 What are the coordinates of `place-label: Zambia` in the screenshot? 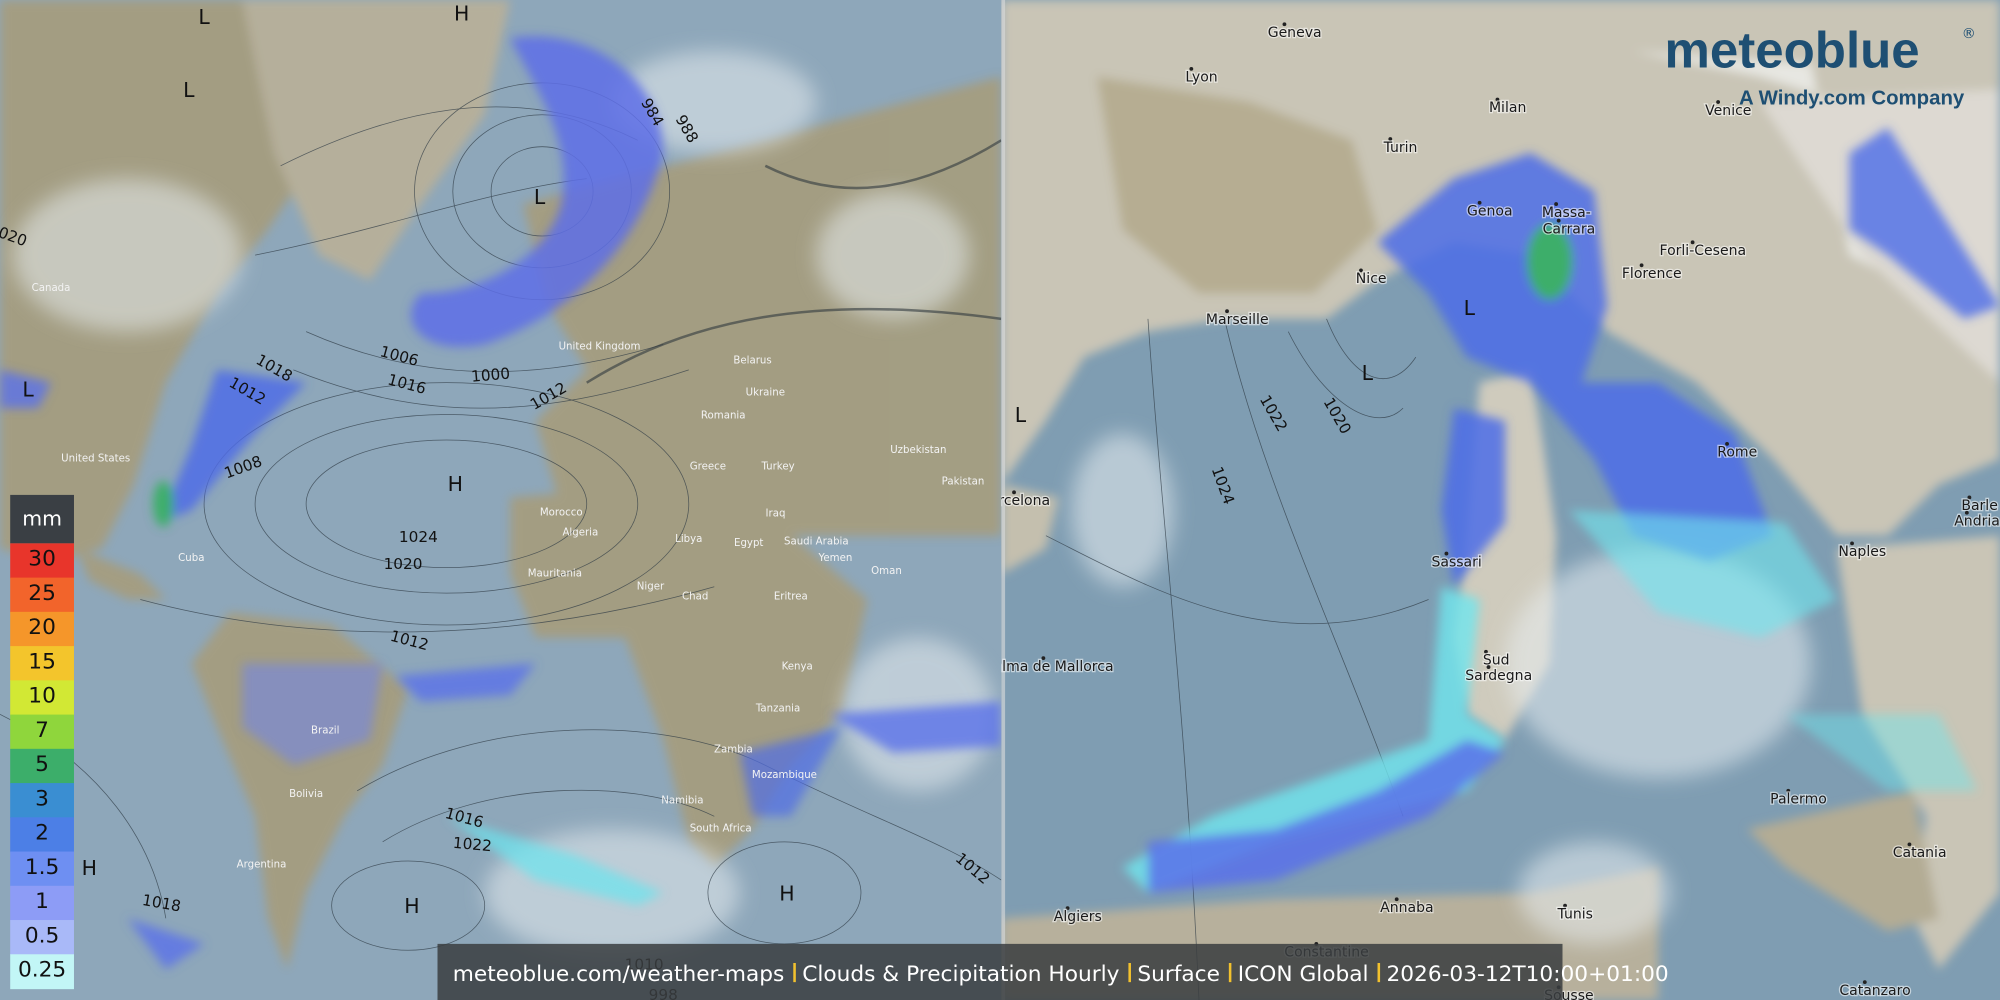 It's located at (733, 750).